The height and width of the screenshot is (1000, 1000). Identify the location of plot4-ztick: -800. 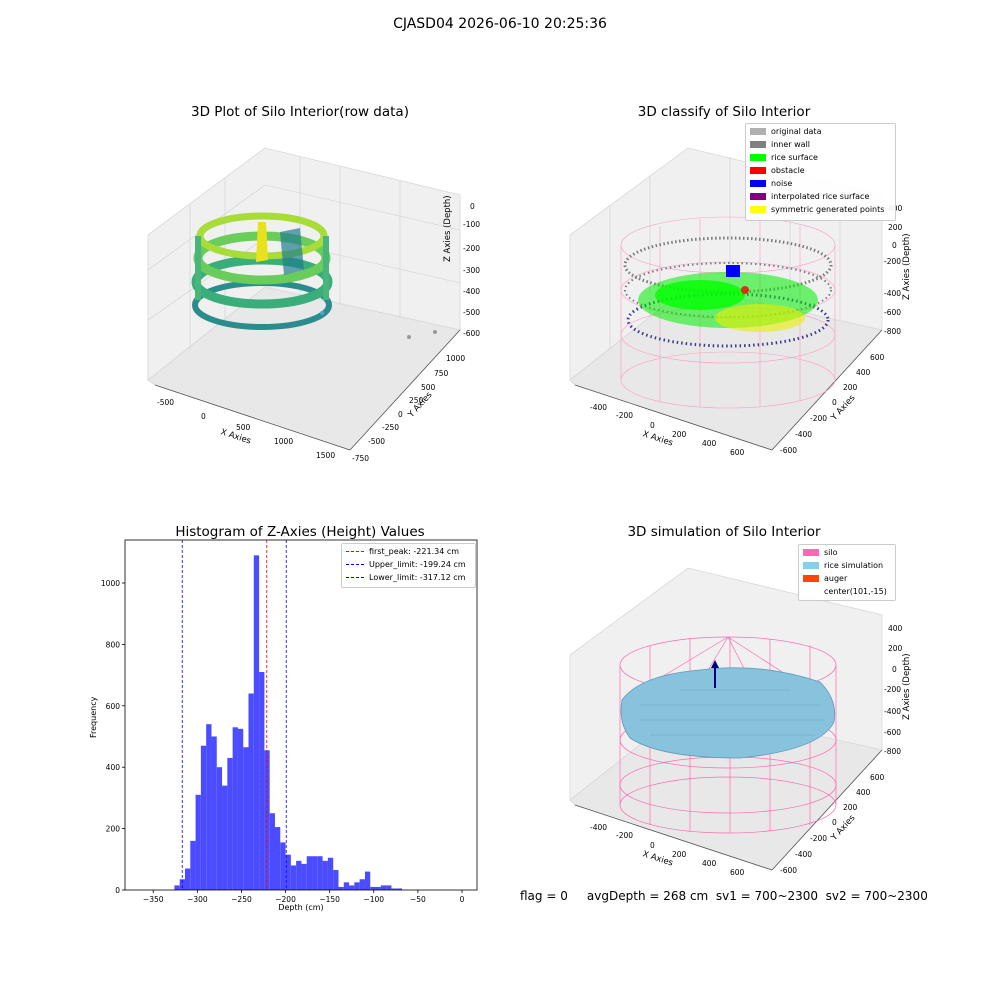
(893, 751).